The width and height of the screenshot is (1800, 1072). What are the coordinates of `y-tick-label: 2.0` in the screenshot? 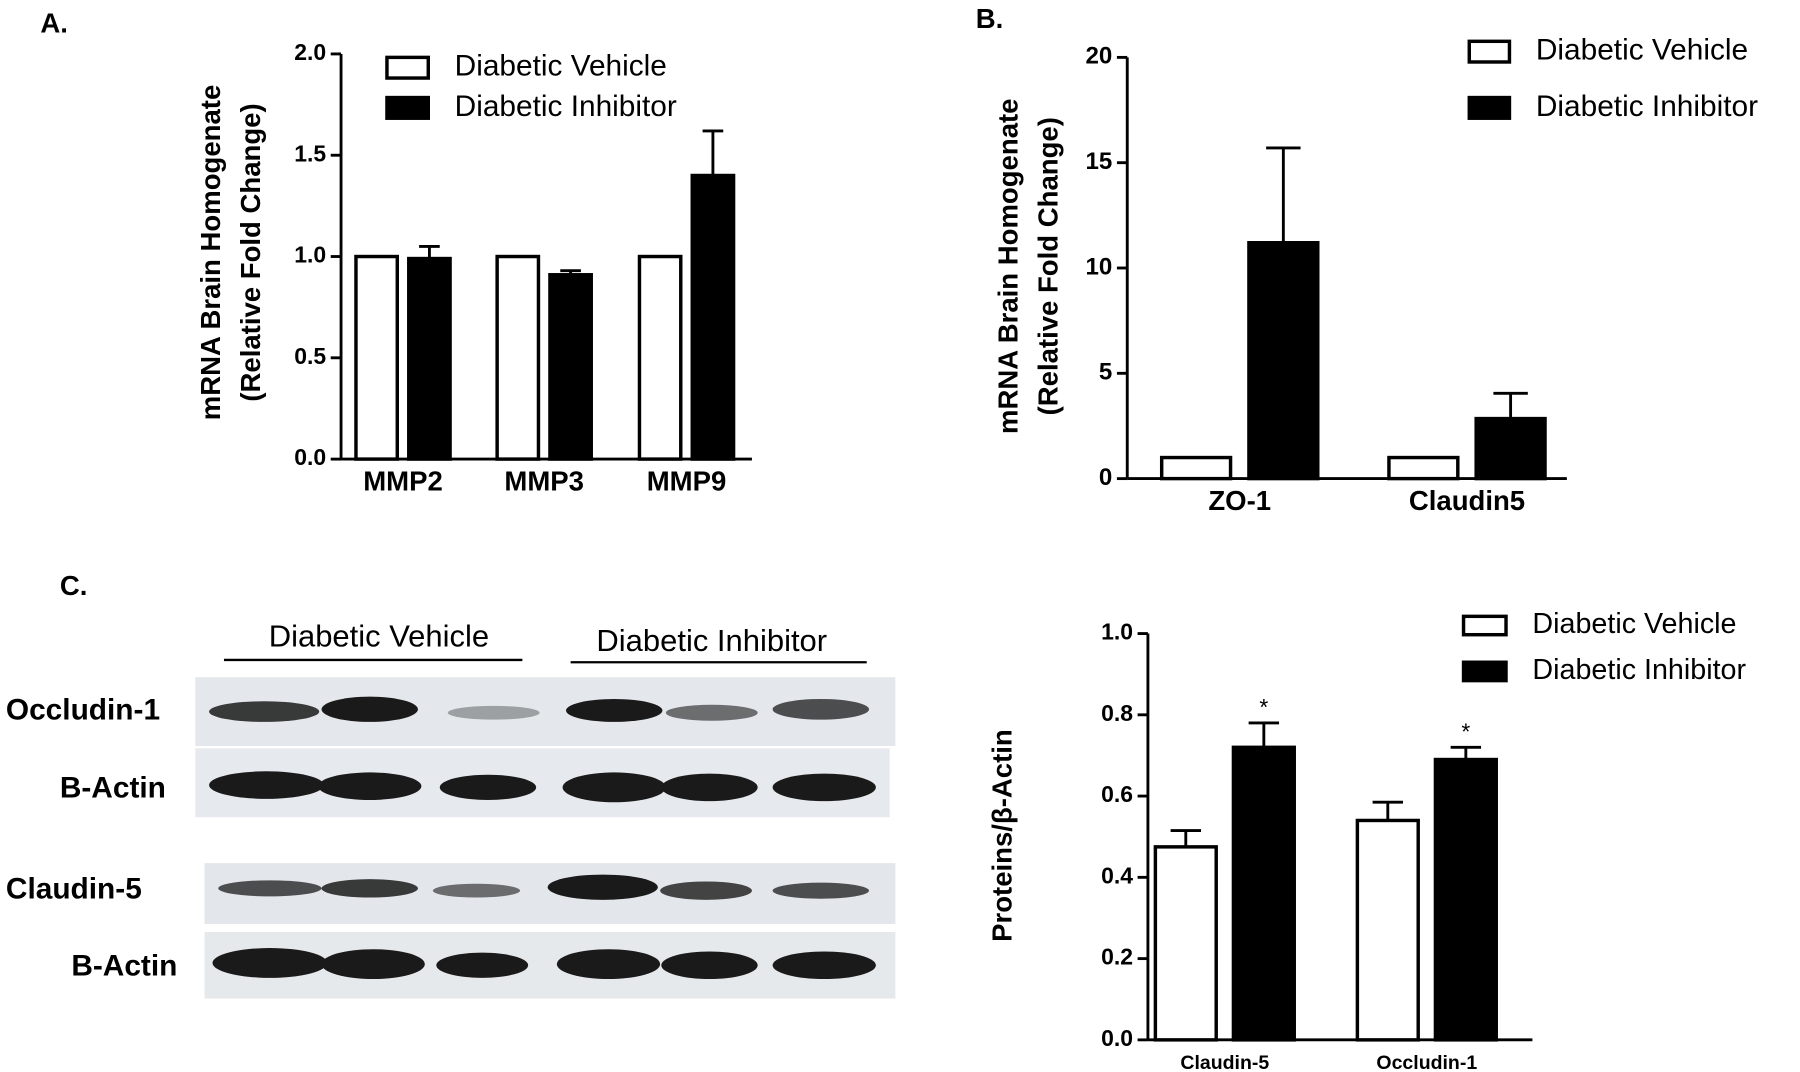 It's located at (310, 52).